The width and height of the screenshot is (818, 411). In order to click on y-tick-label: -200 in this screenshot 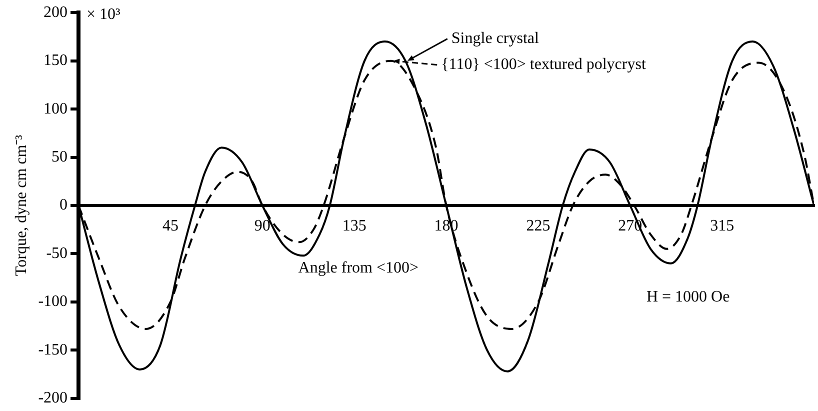, I will do `click(53, 398)`.